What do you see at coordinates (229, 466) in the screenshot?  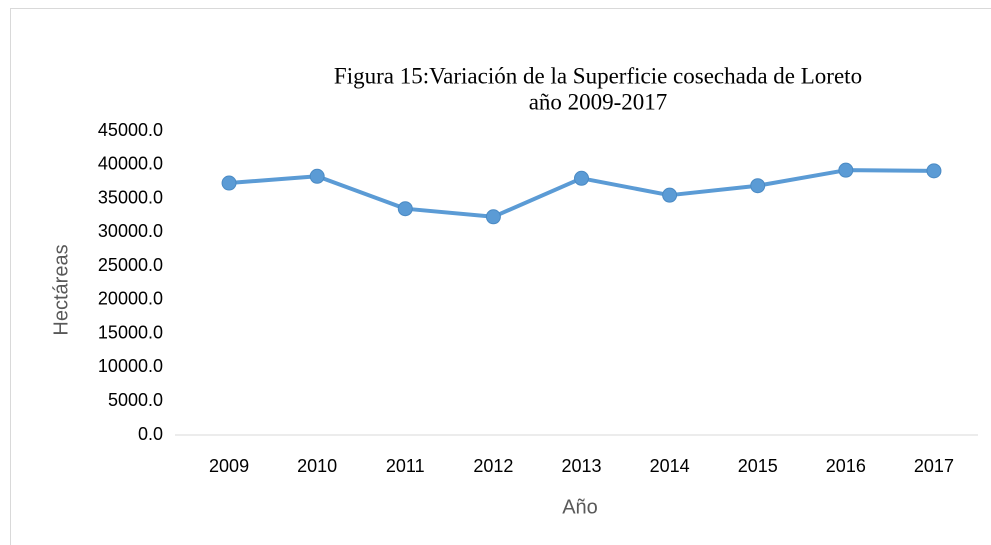 I see `x-tick-label: 2009` at bounding box center [229, 466].